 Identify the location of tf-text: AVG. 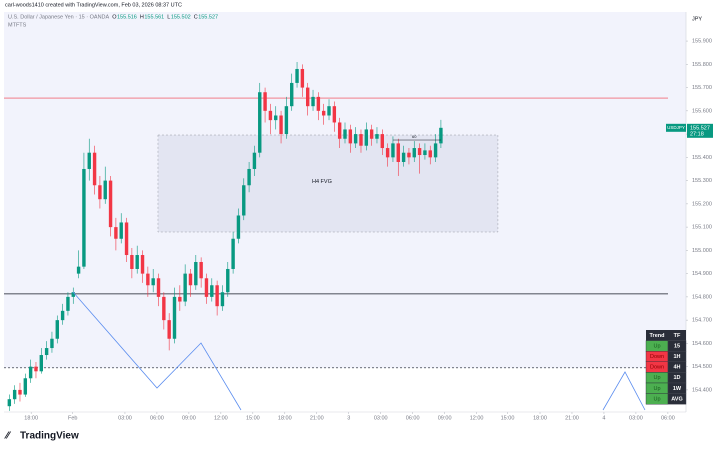
(677, 399).